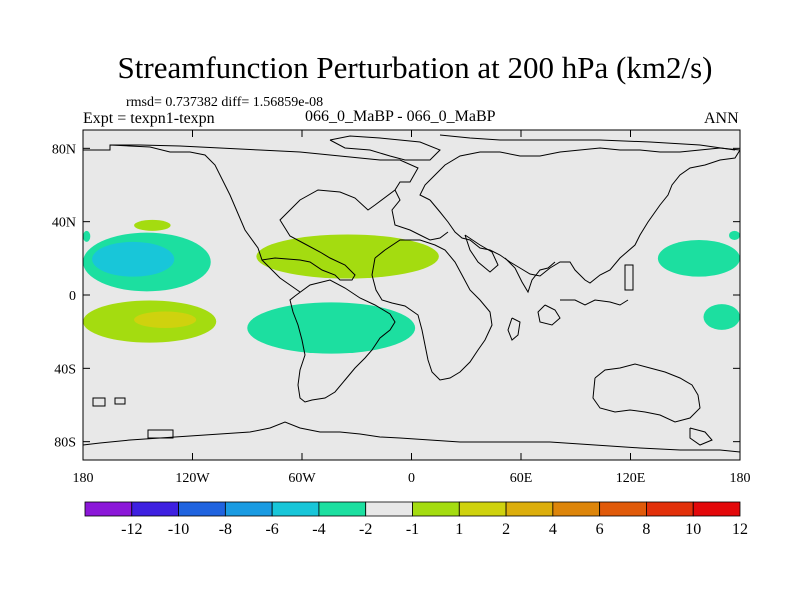  What do you see at coordinates (64, 223) in the screenshot?
I see `y-tick-label: 40N` at bounding box center [64, 223].